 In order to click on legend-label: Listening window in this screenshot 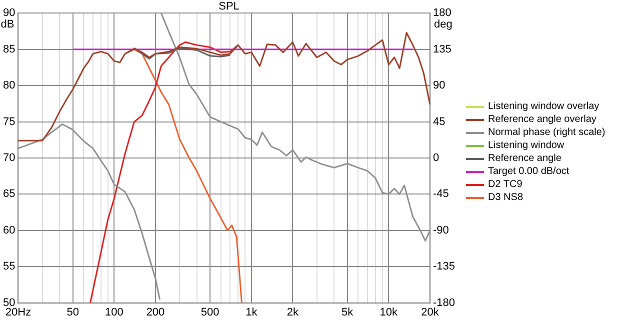, I will do `click(526, 145)`.